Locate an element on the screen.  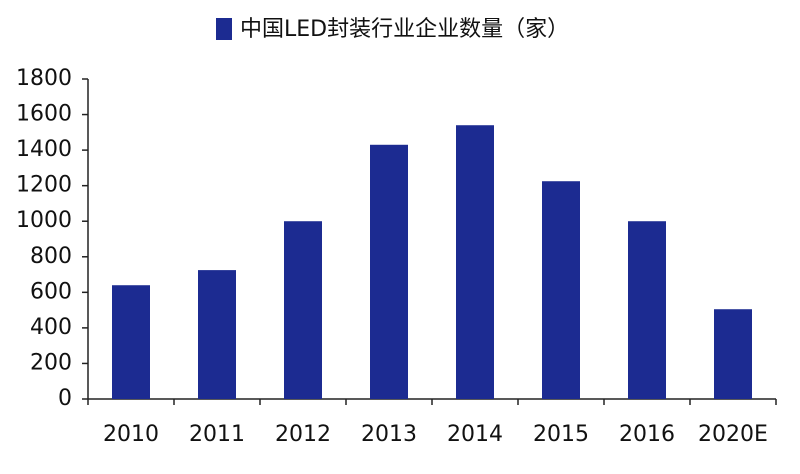
y-tick-label: 200 is located at coordinates (51, 362).